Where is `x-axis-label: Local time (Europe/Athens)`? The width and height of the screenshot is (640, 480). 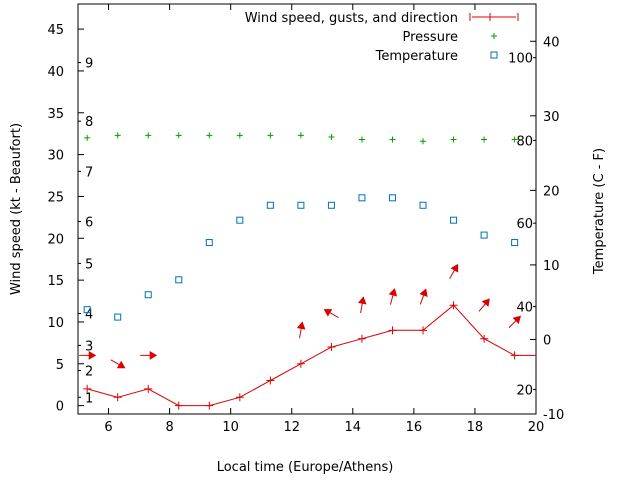
x-axis-label: Local time (Europe/Athens) is located at coordinates (305, 467).